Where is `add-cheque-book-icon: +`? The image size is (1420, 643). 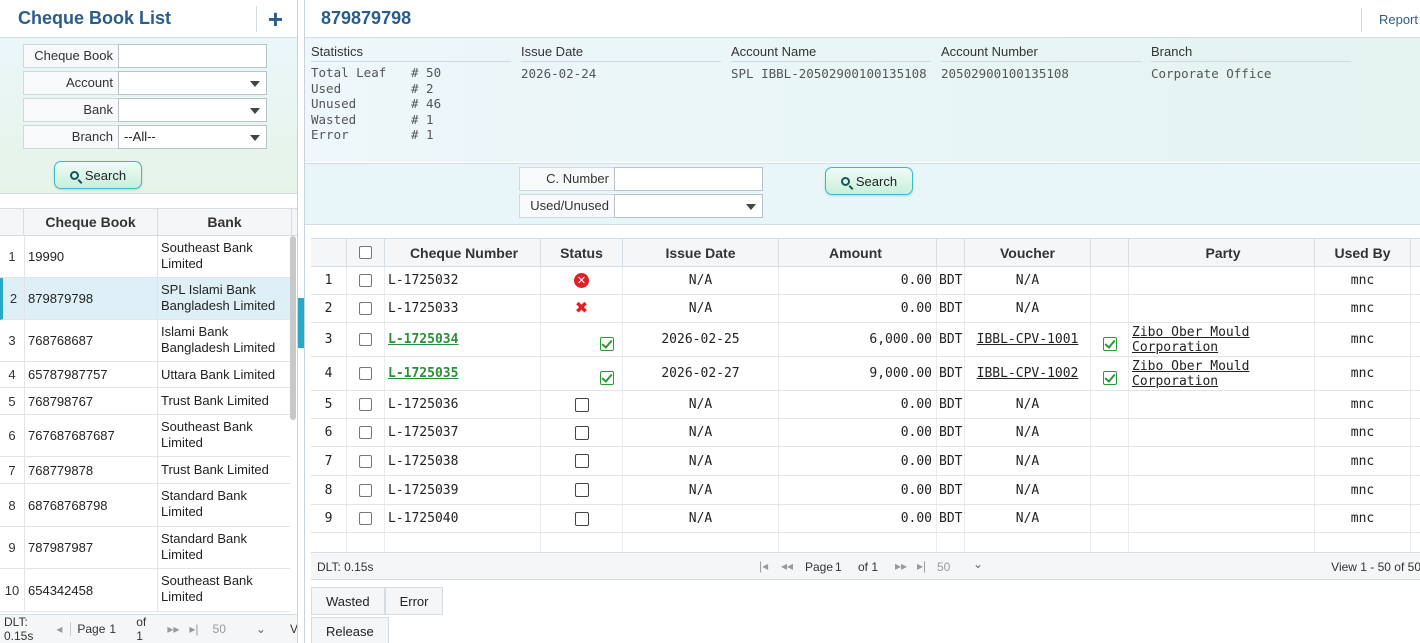
add-cheque-book-icon: + is located at coordinates (275, 19).